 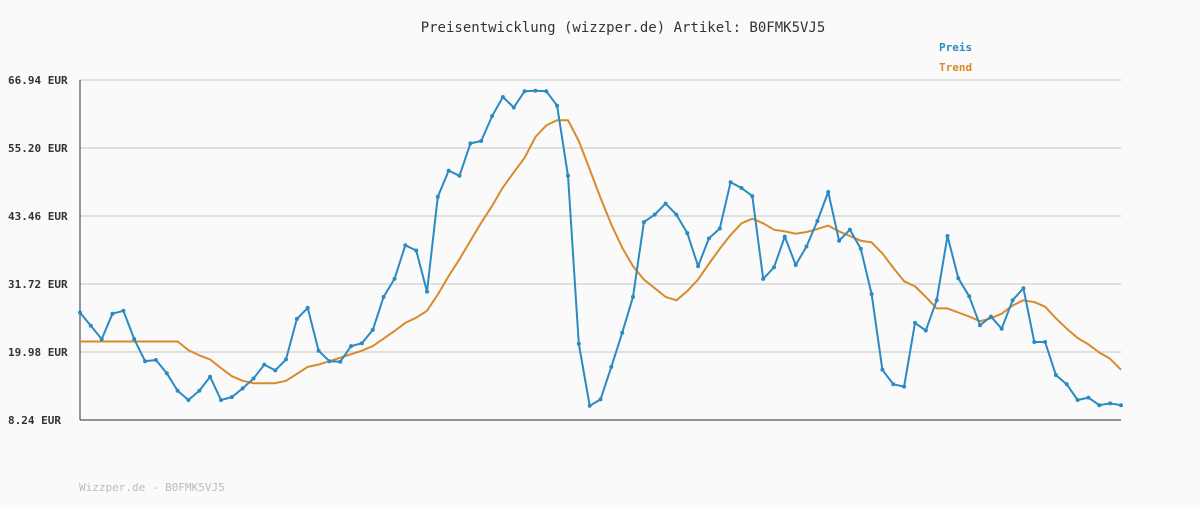 What do you see at coordinates (38, 148) in the screenshot?
I see `y-tick-label: 55.20 EUR` at bounding box center [38, 148].